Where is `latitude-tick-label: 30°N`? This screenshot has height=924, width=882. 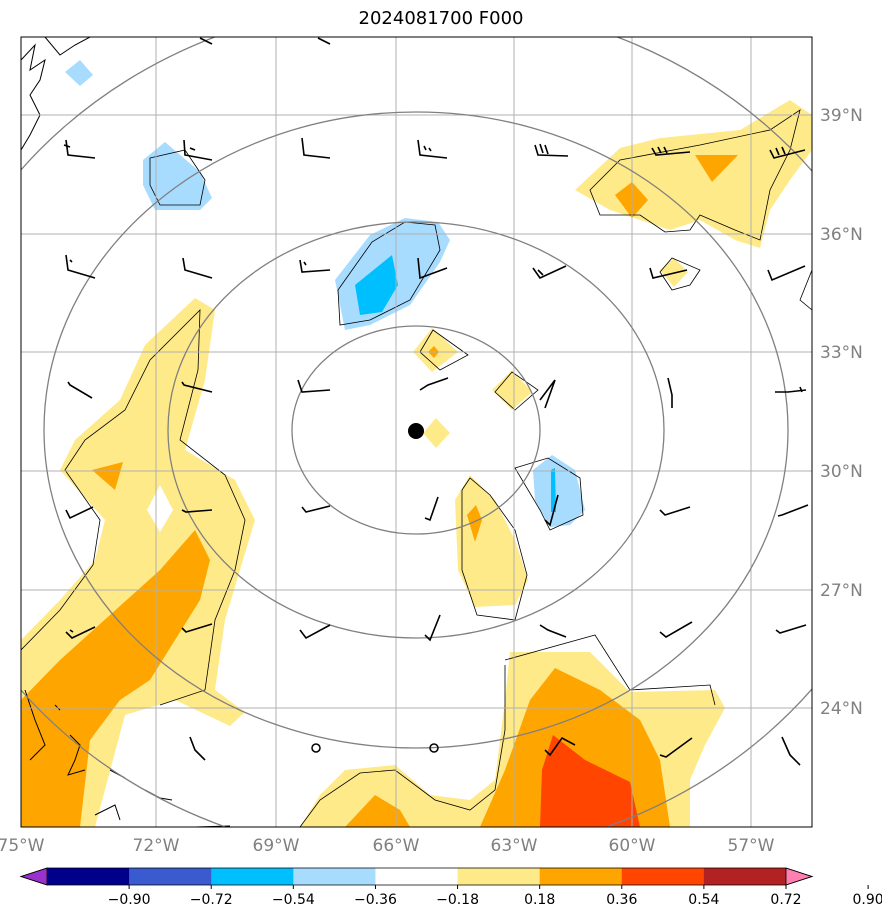 latitude-tick-label: 30°N is located at coordinates (841, 472).